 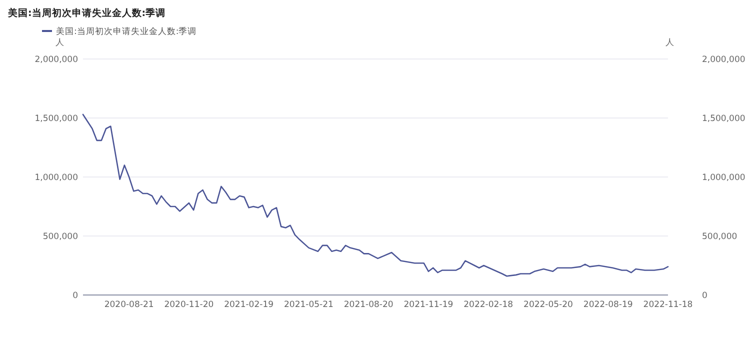 I want to click on y-tick-label: 1,000,000, so click(x=56, y=178).